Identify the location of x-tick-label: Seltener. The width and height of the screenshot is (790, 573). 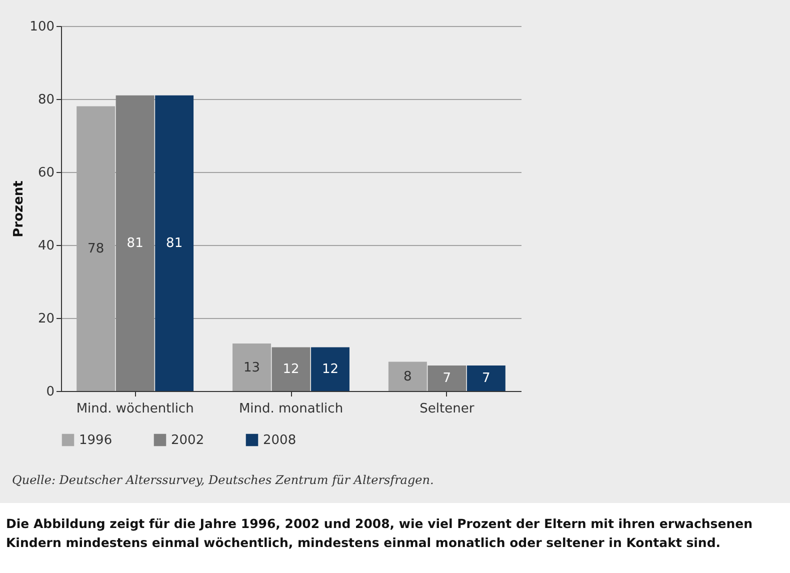
(447, 409).